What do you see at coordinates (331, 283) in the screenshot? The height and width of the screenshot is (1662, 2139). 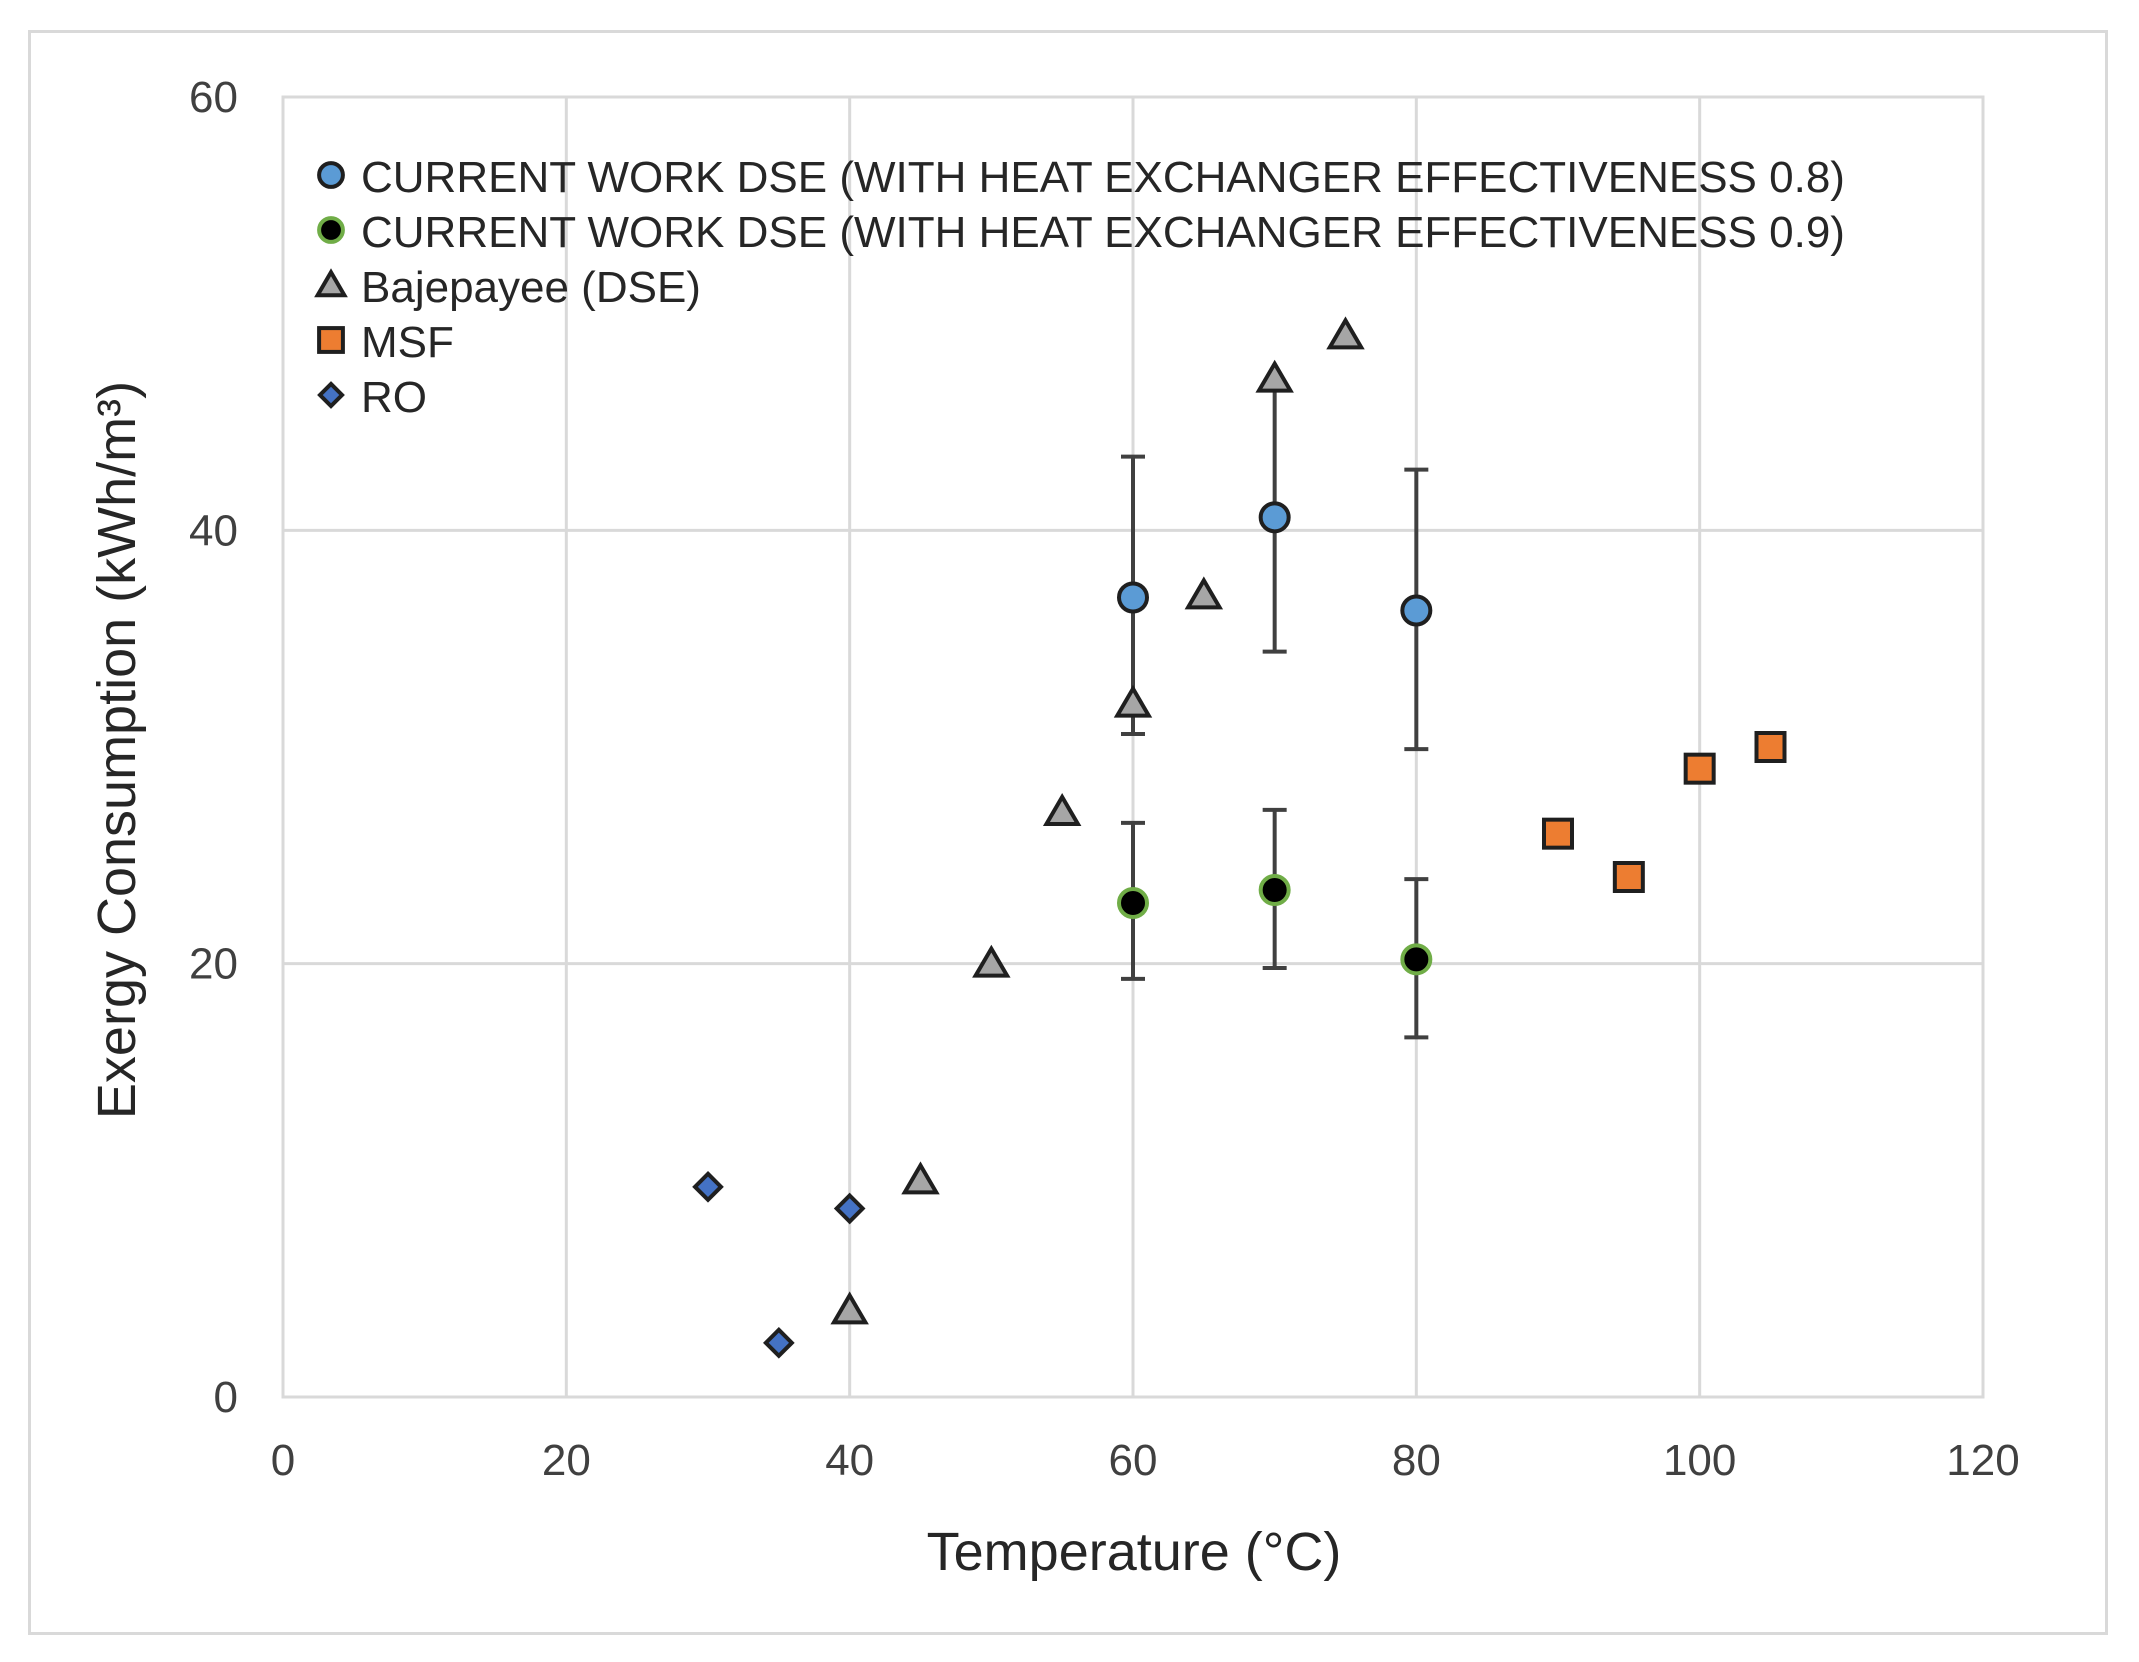 I see `legend-marker-triangle` at bounding box center [331, 283].